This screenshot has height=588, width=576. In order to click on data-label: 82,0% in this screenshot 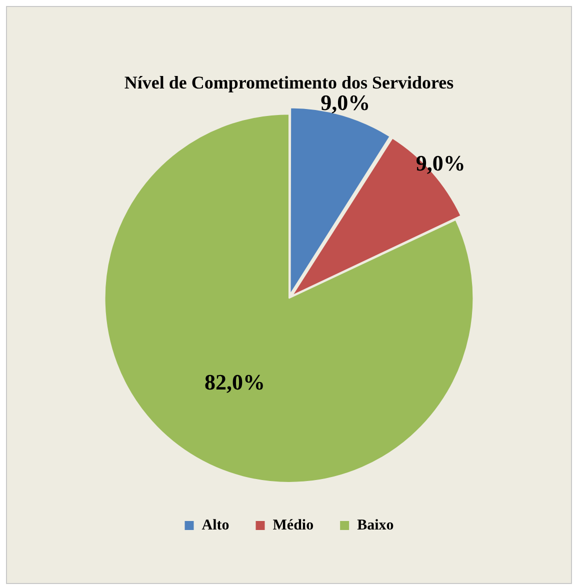, I will do `click(234, 382)`.